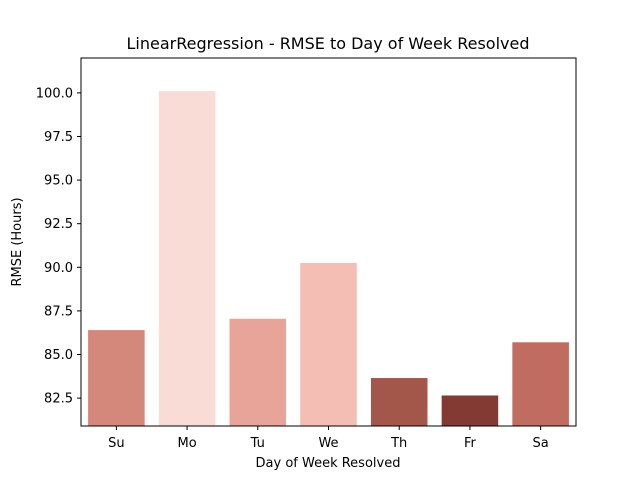 The image size is (640, 480). I want to click on x-tick-label: Su, so click(116, 443).